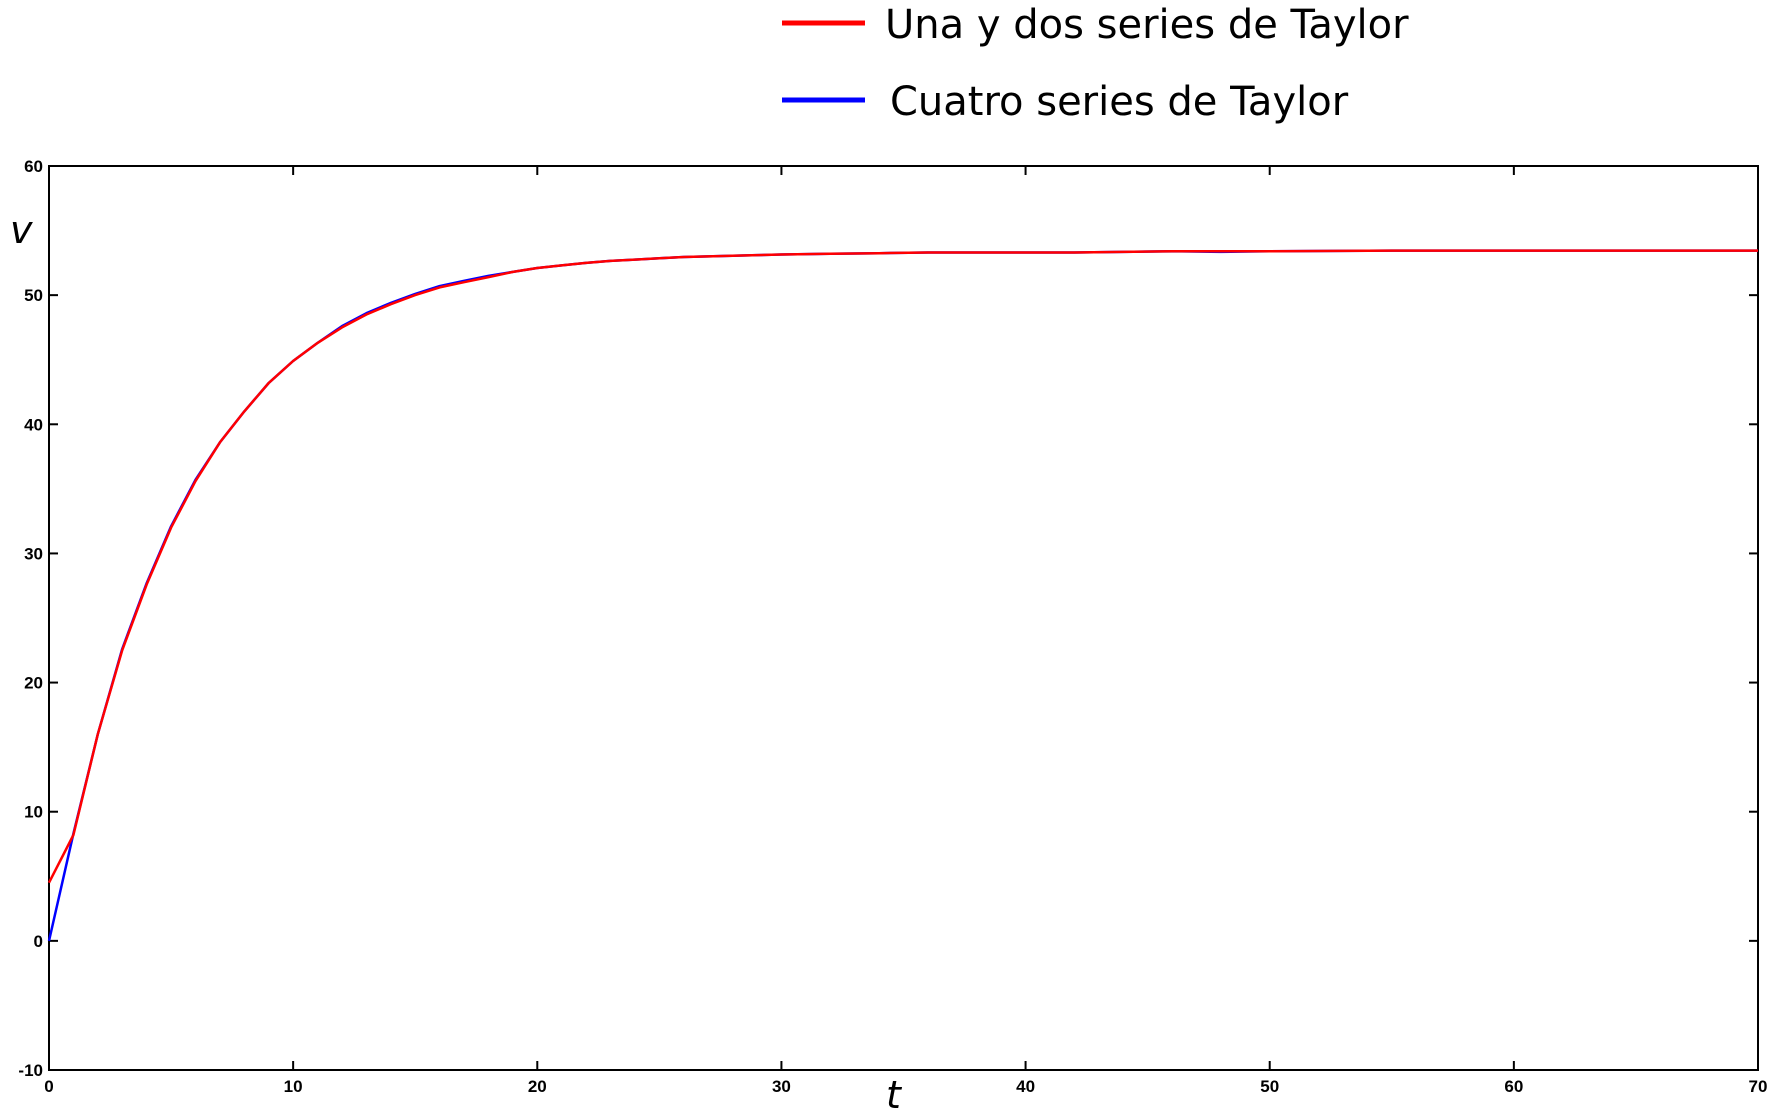 Image resolution: width=1781 pixels, height=1110 pixels. I want to click on x-tick-label: 70, so click(1758, 1086).